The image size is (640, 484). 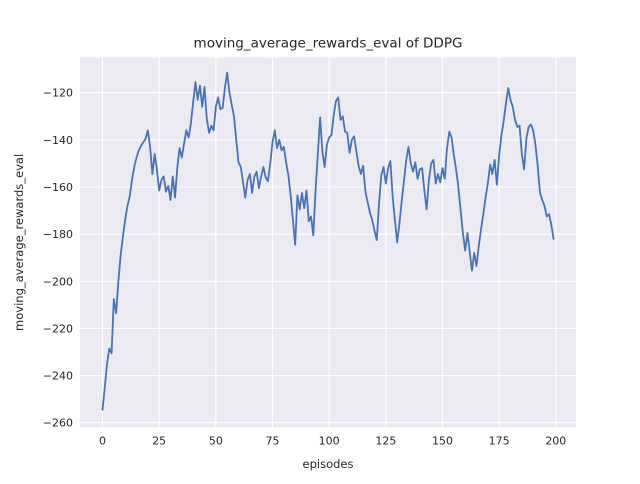 What do you see at coordinates (555, 441) in the screenshot?
I see `x-tick-label: 200` at bounding box center [555, 441].